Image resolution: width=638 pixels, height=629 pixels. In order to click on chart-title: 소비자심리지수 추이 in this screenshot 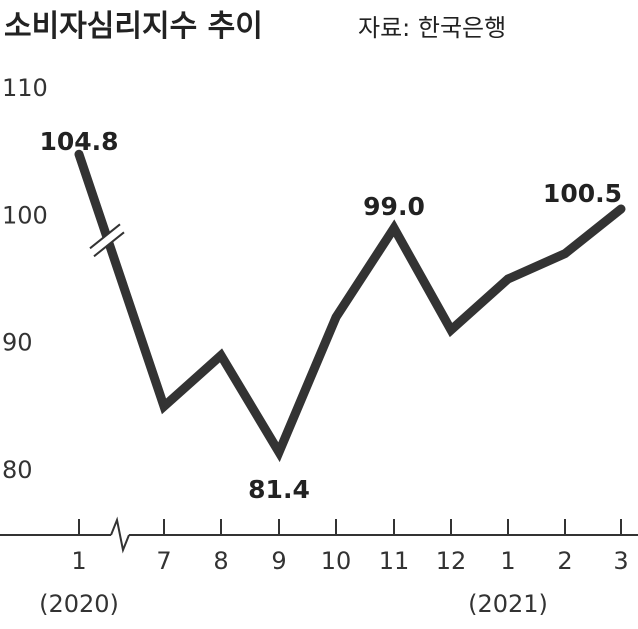, I will do `click(133, 26)`.